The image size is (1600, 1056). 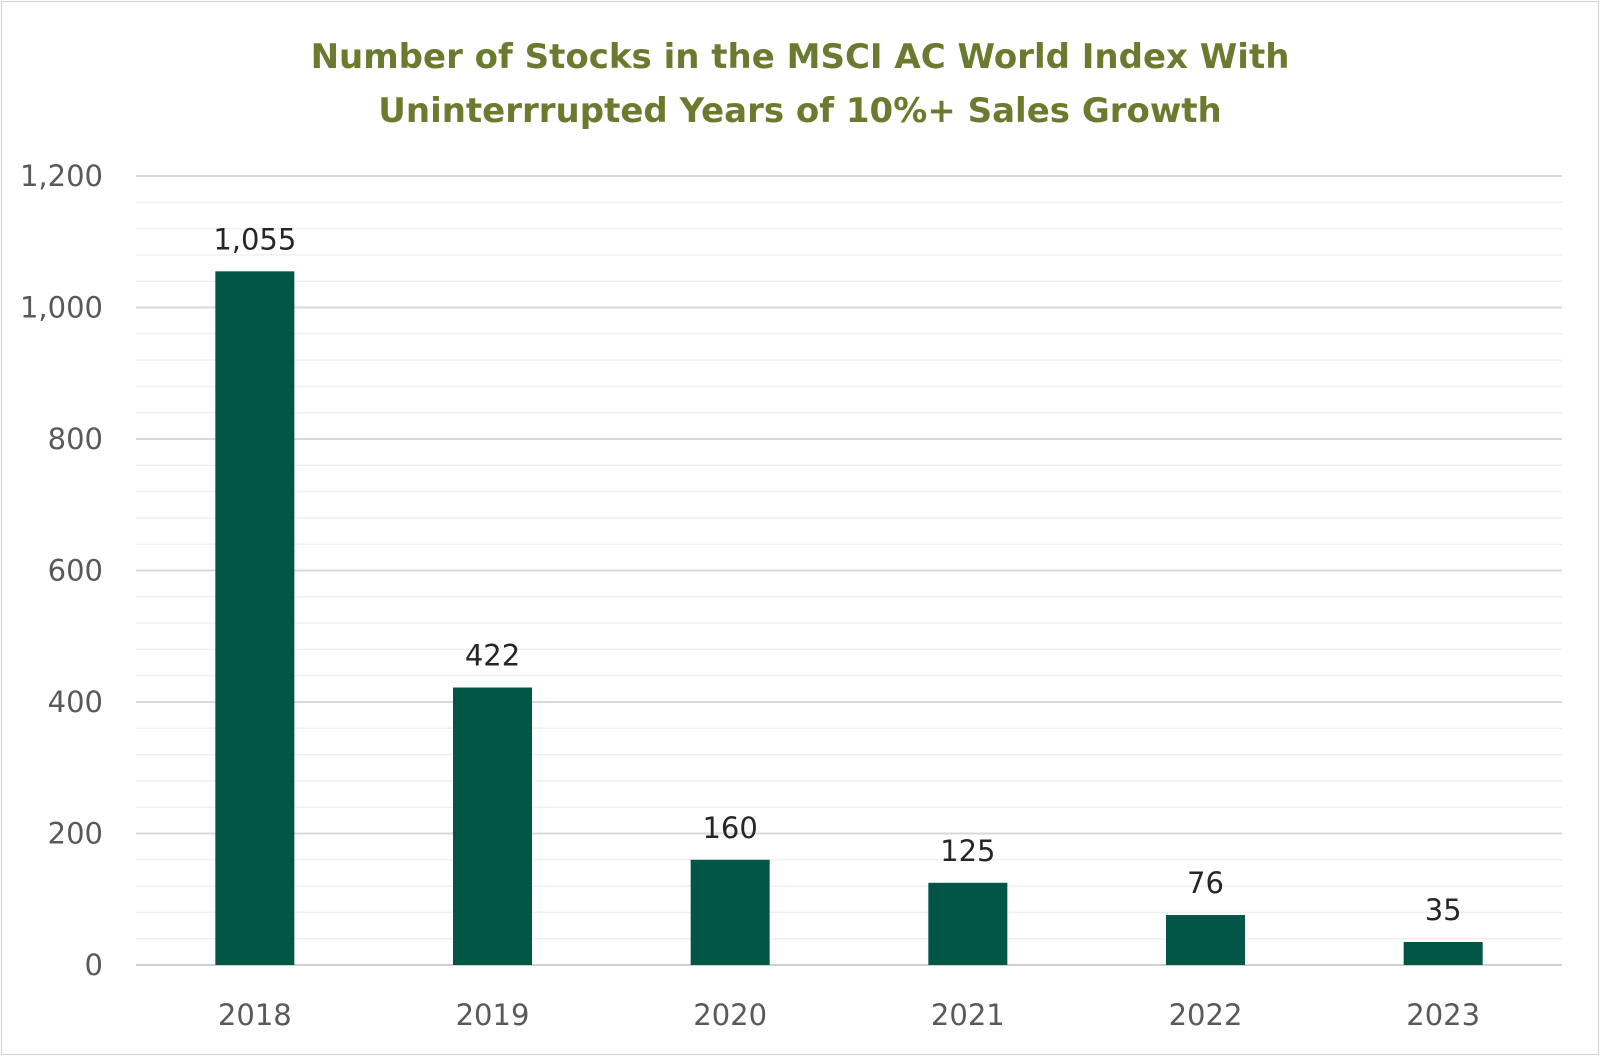 I want to click on y-tick-label: 1,200, so click(x=61, y=176).